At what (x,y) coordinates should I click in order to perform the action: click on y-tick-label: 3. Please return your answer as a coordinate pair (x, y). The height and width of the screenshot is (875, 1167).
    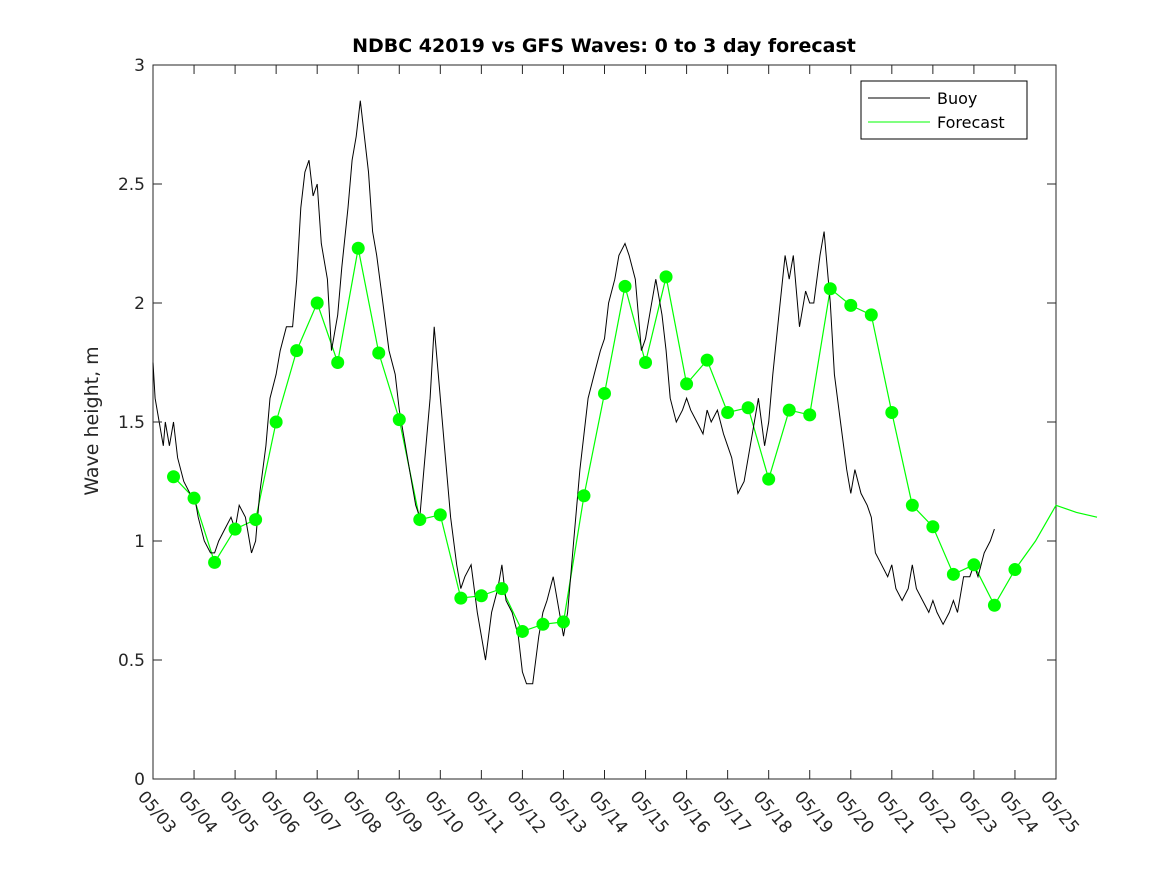
    Looking at the image, I should click on (139, 66).